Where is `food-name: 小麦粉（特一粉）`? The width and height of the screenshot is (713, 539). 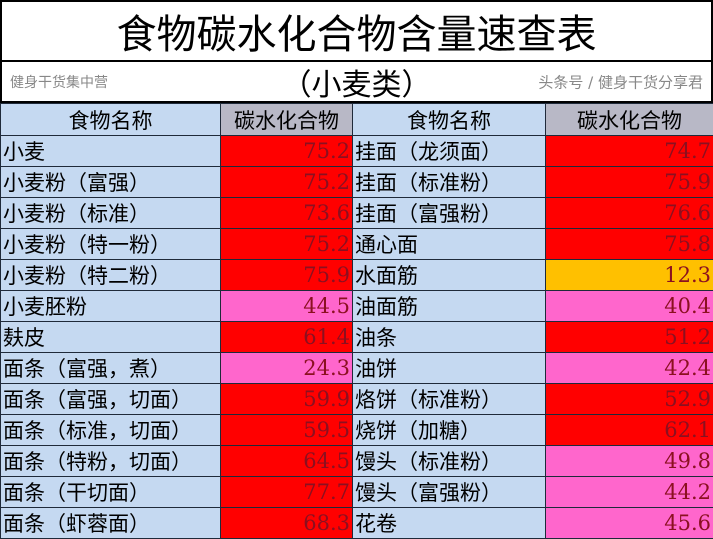
food-name: 小麦粉（特一粉） is located at coordinates (111, 244).